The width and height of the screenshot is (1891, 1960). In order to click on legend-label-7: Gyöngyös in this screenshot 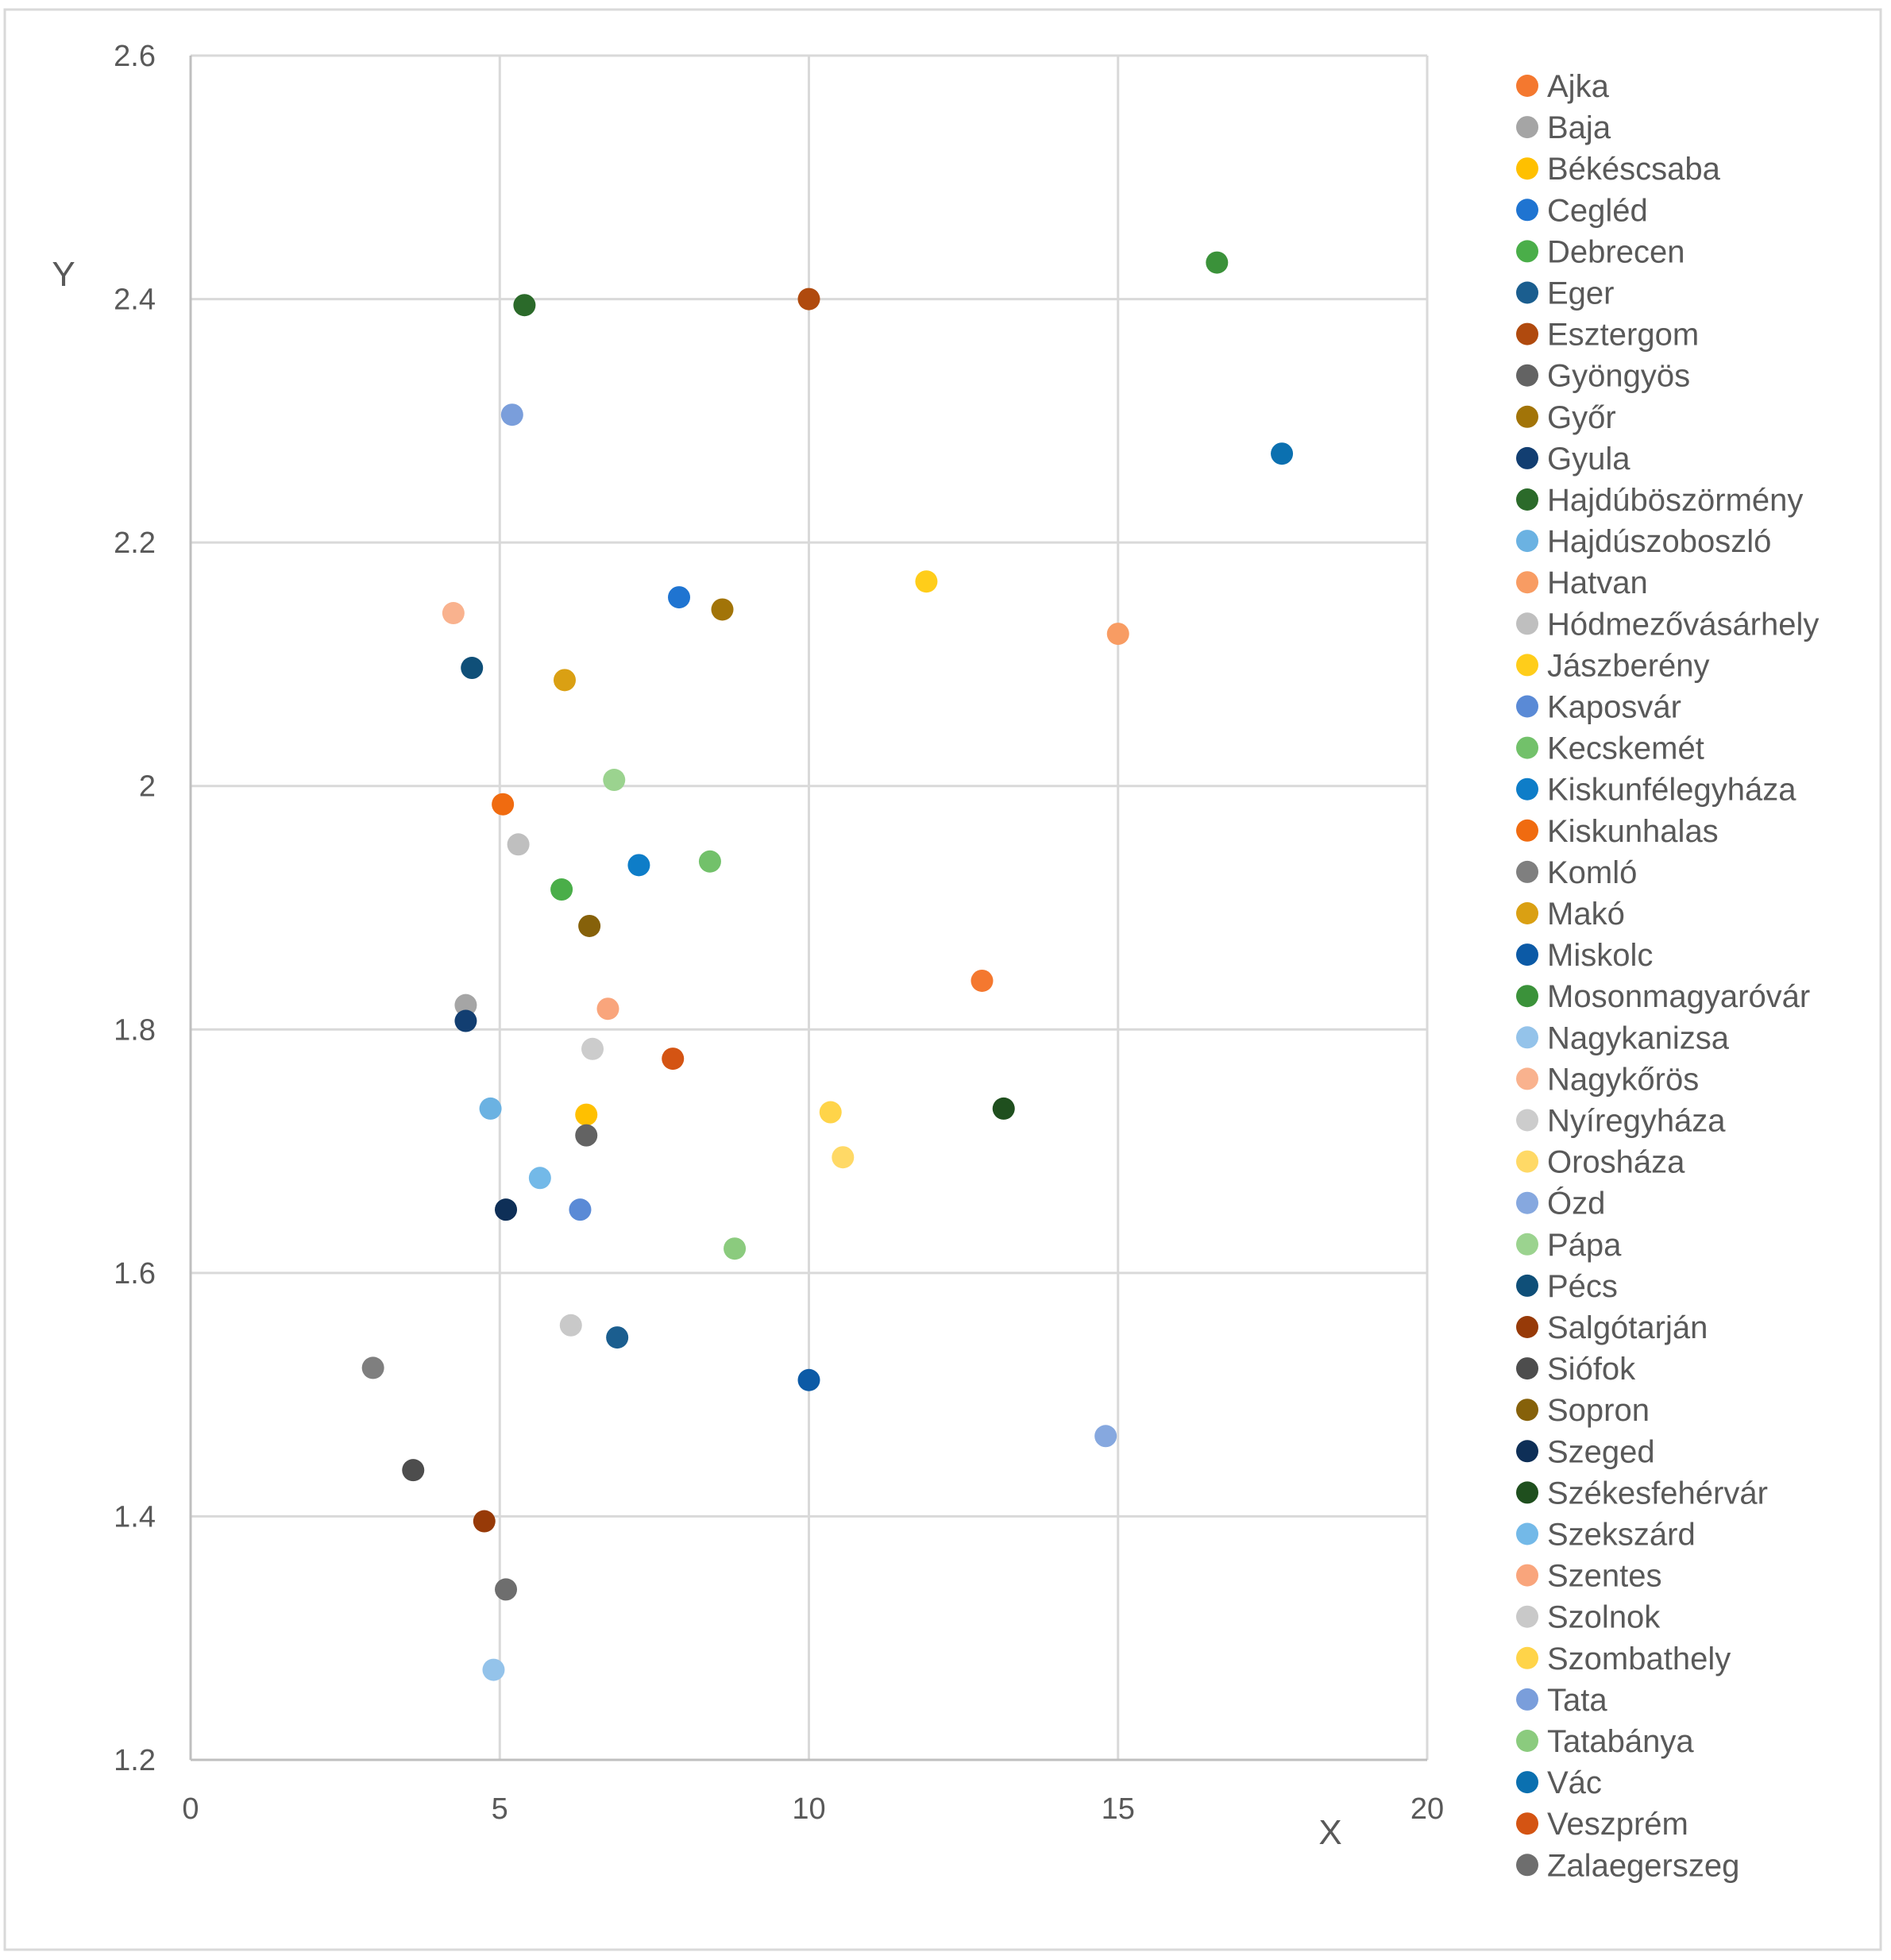, I will do `click(1618, 376)`.